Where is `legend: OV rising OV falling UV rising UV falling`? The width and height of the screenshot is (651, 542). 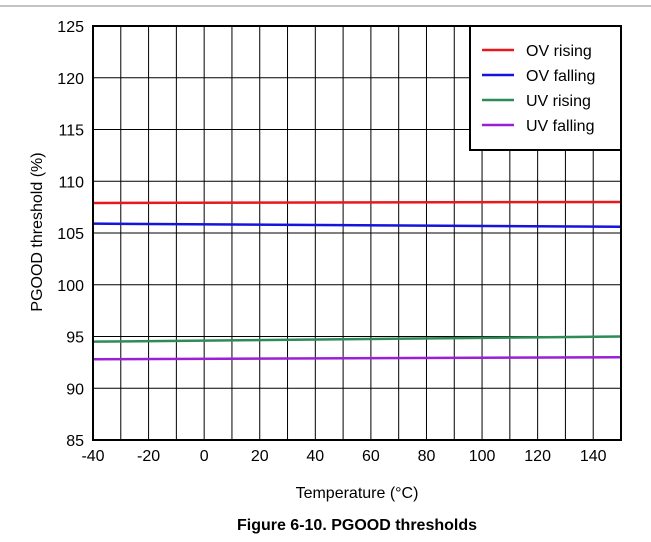
legend: OV rising OV falling UV rising UV falling is located at coordinates (545, 88).